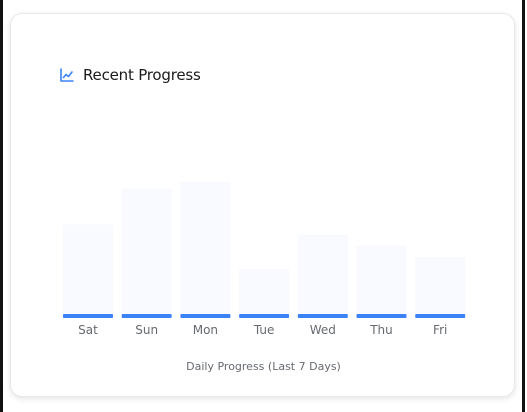 The width and height of the screenshot is (527, 412). What do you see at coordinates (146, 251) in the screenshot?
I see `bar-sun` at bounding box center [146, 251].